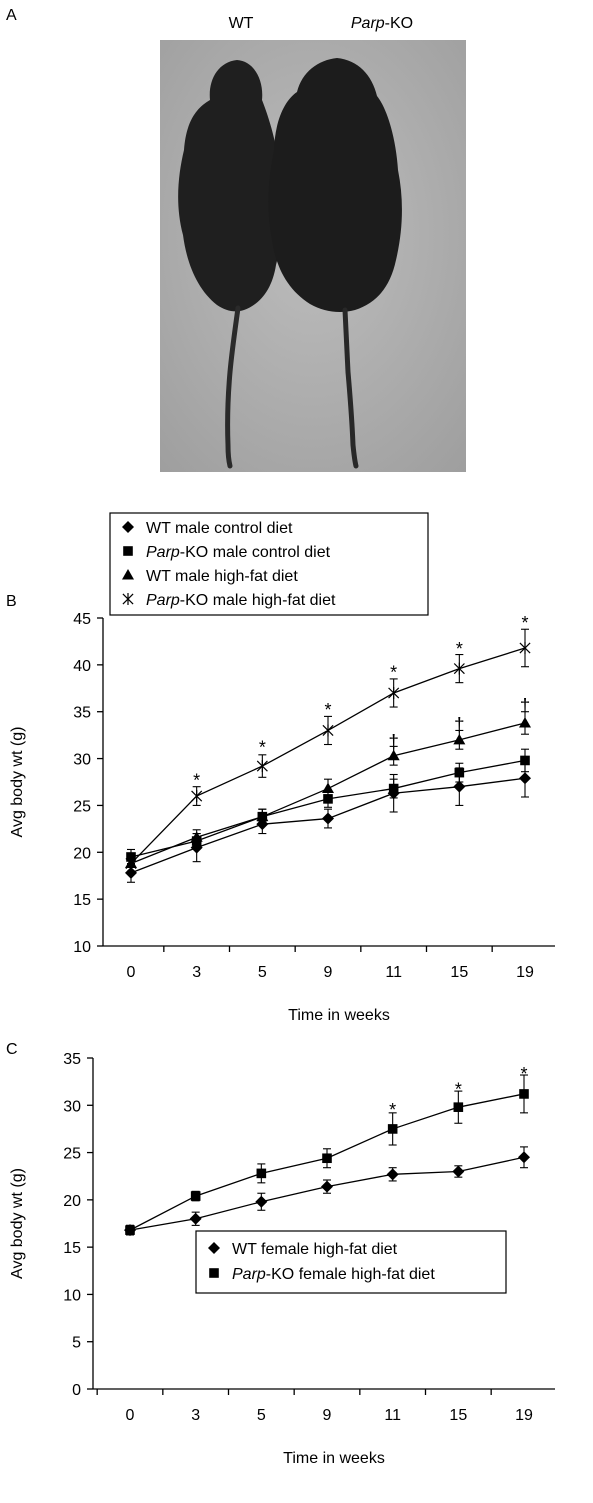 The image size is (593, 1503). Describe the element at coordinates (76, 1390) in the screenshot. I see `y-tick-label: 0` at that location.